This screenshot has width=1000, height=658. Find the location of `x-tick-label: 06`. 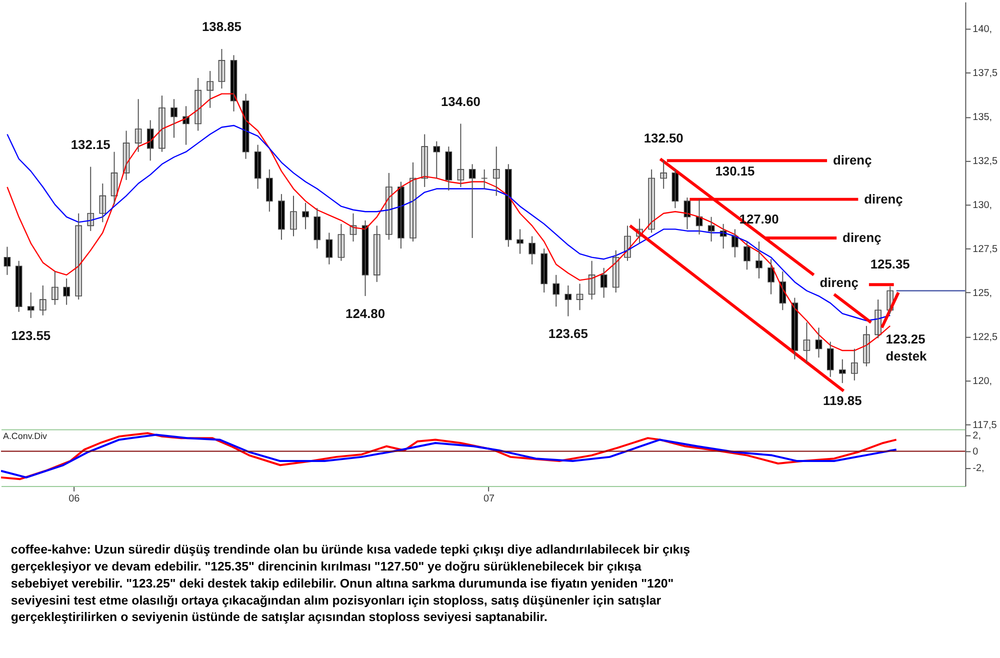

x-tick-label: 06 is located at coordinates (74, 498).